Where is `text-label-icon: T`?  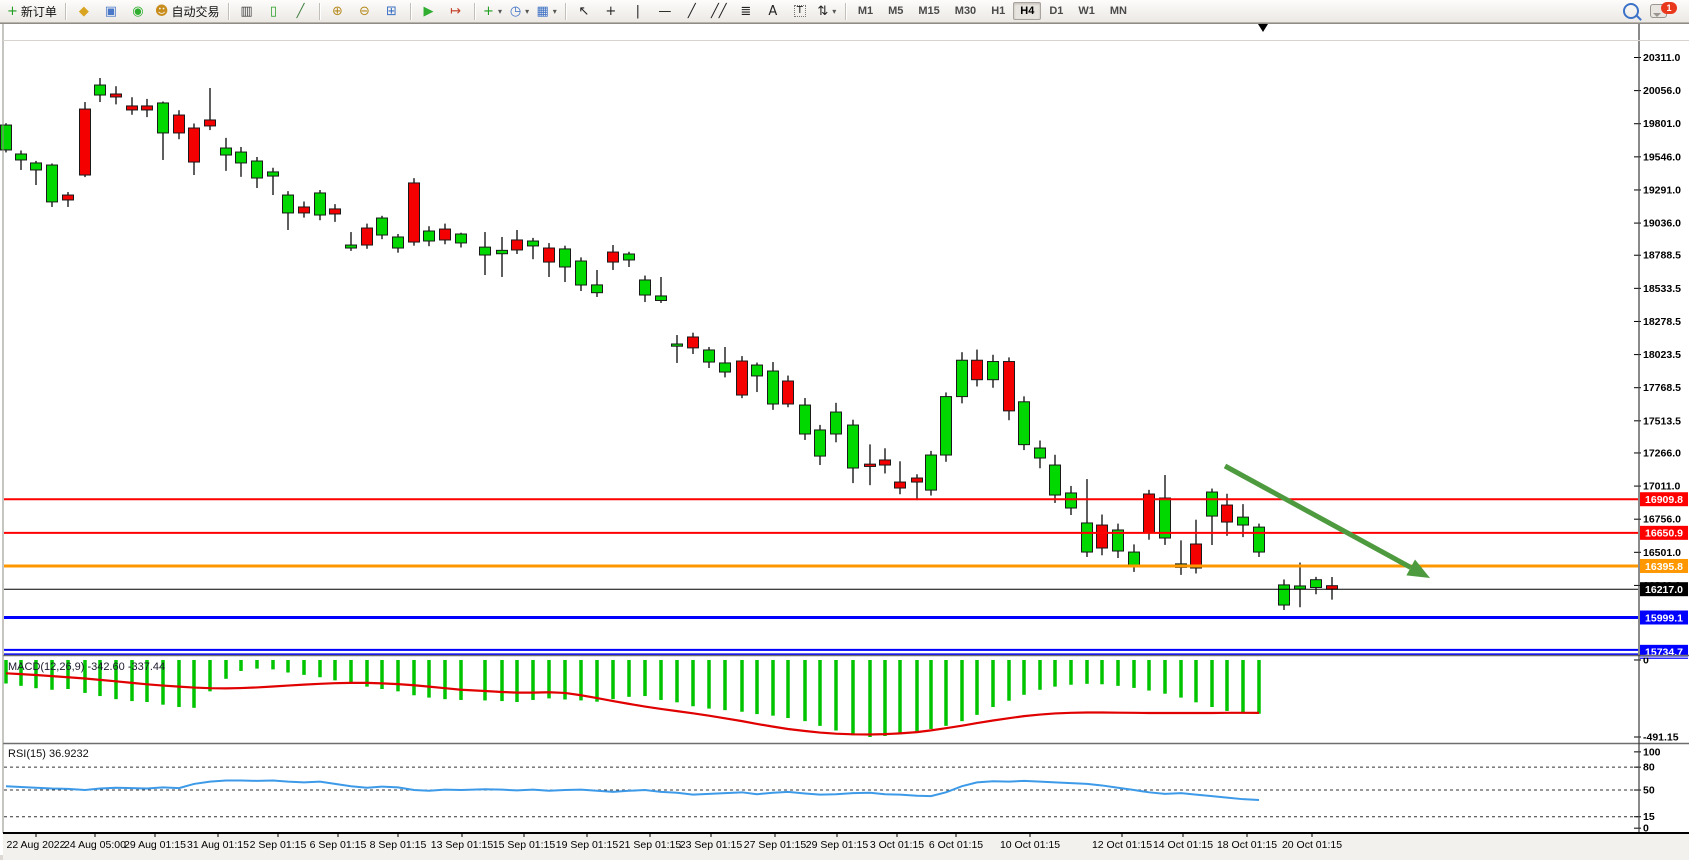 text-label-icon: T is located at coordinates (800, 11).